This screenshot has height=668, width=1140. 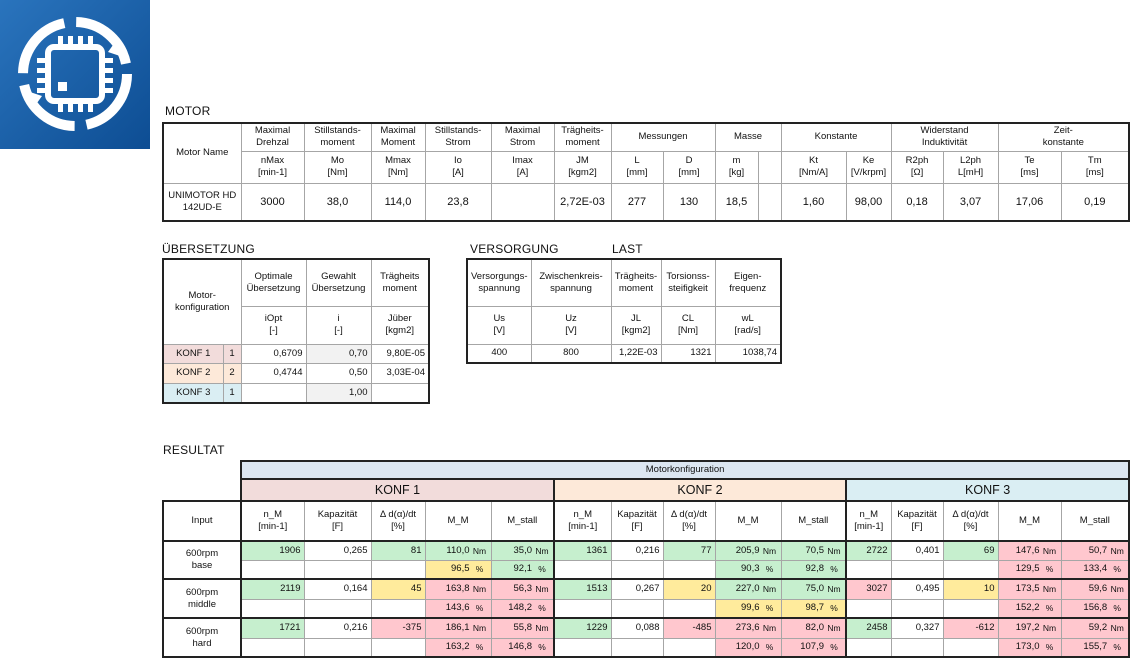 I want to click on cell: 114,0, so click(x=398, y=202).